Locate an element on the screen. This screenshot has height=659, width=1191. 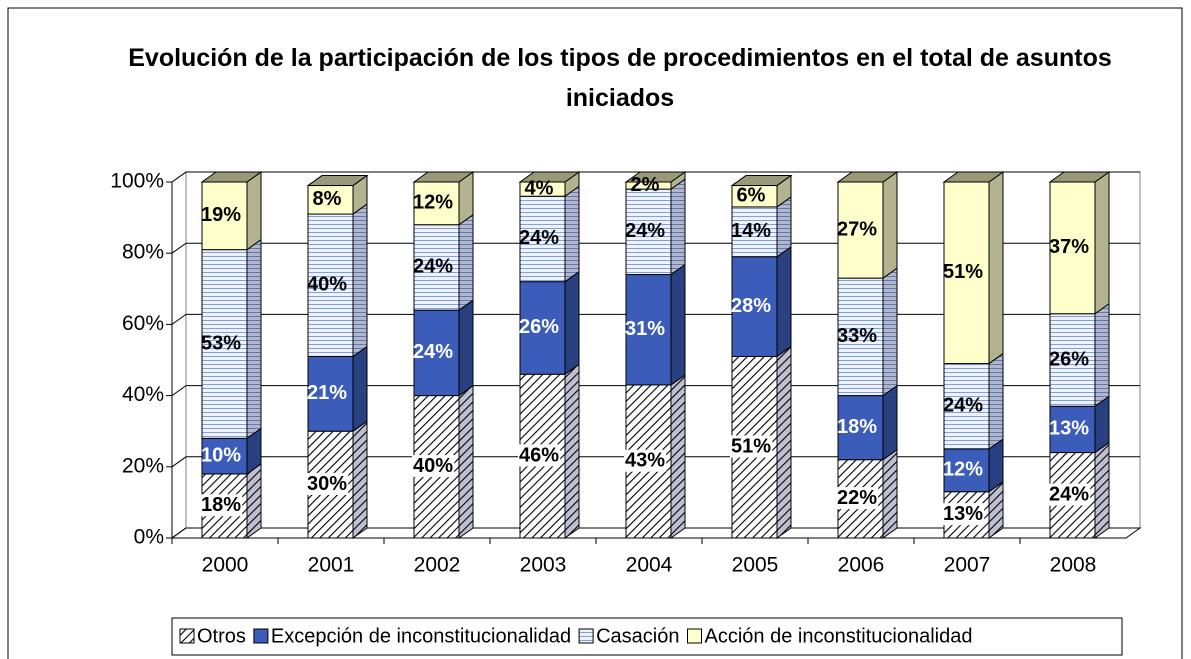
data-label: 6% is located at coordinates (751, 196).